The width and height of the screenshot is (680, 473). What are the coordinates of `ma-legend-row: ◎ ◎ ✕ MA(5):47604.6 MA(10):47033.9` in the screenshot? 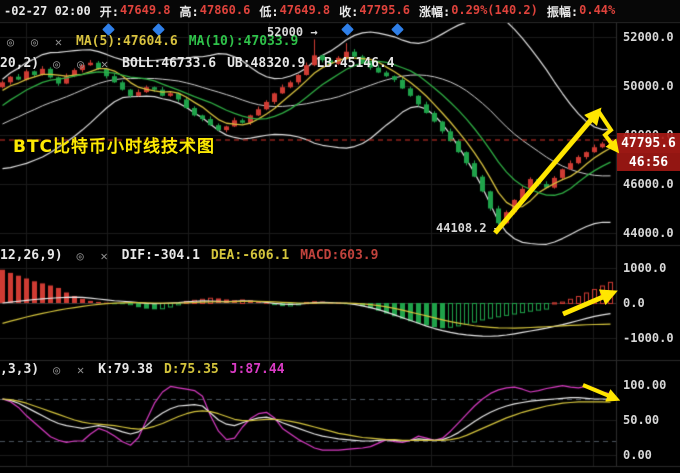 It's located at (151, 41).